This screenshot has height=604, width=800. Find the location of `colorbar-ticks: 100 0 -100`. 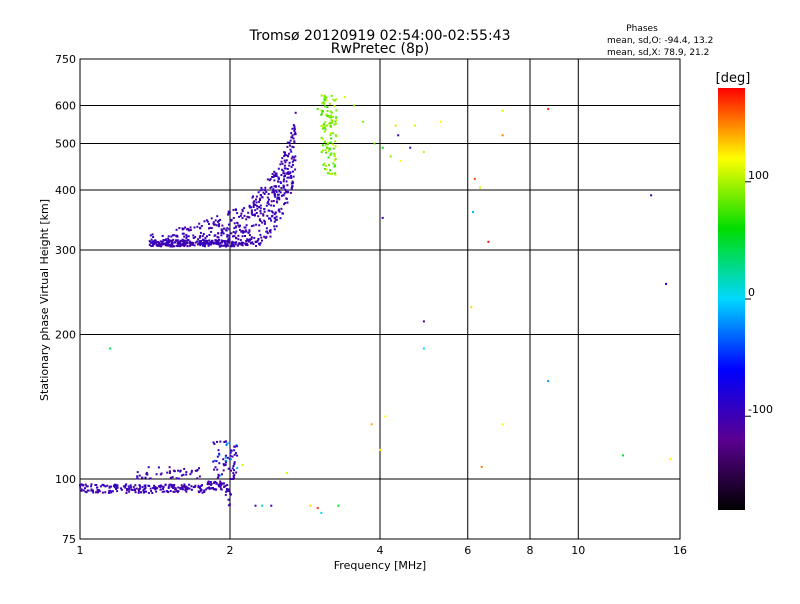

colorbar-ticks: 100 0 -100 is located at coordinates (759, 293).